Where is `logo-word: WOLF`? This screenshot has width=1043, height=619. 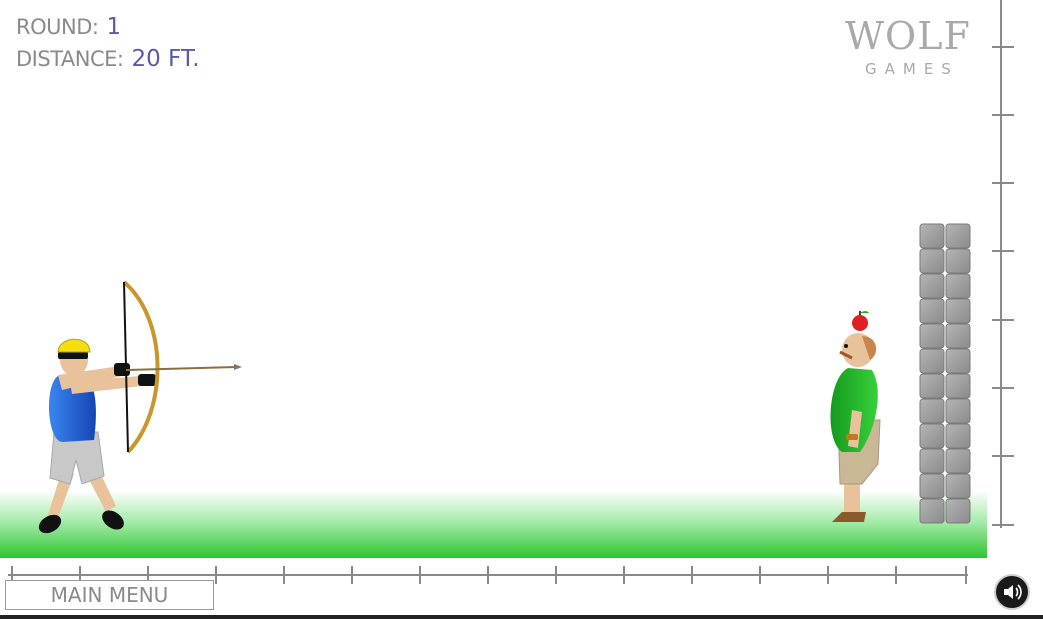
logo-word: WOLF is located at coordinates (908, 36).